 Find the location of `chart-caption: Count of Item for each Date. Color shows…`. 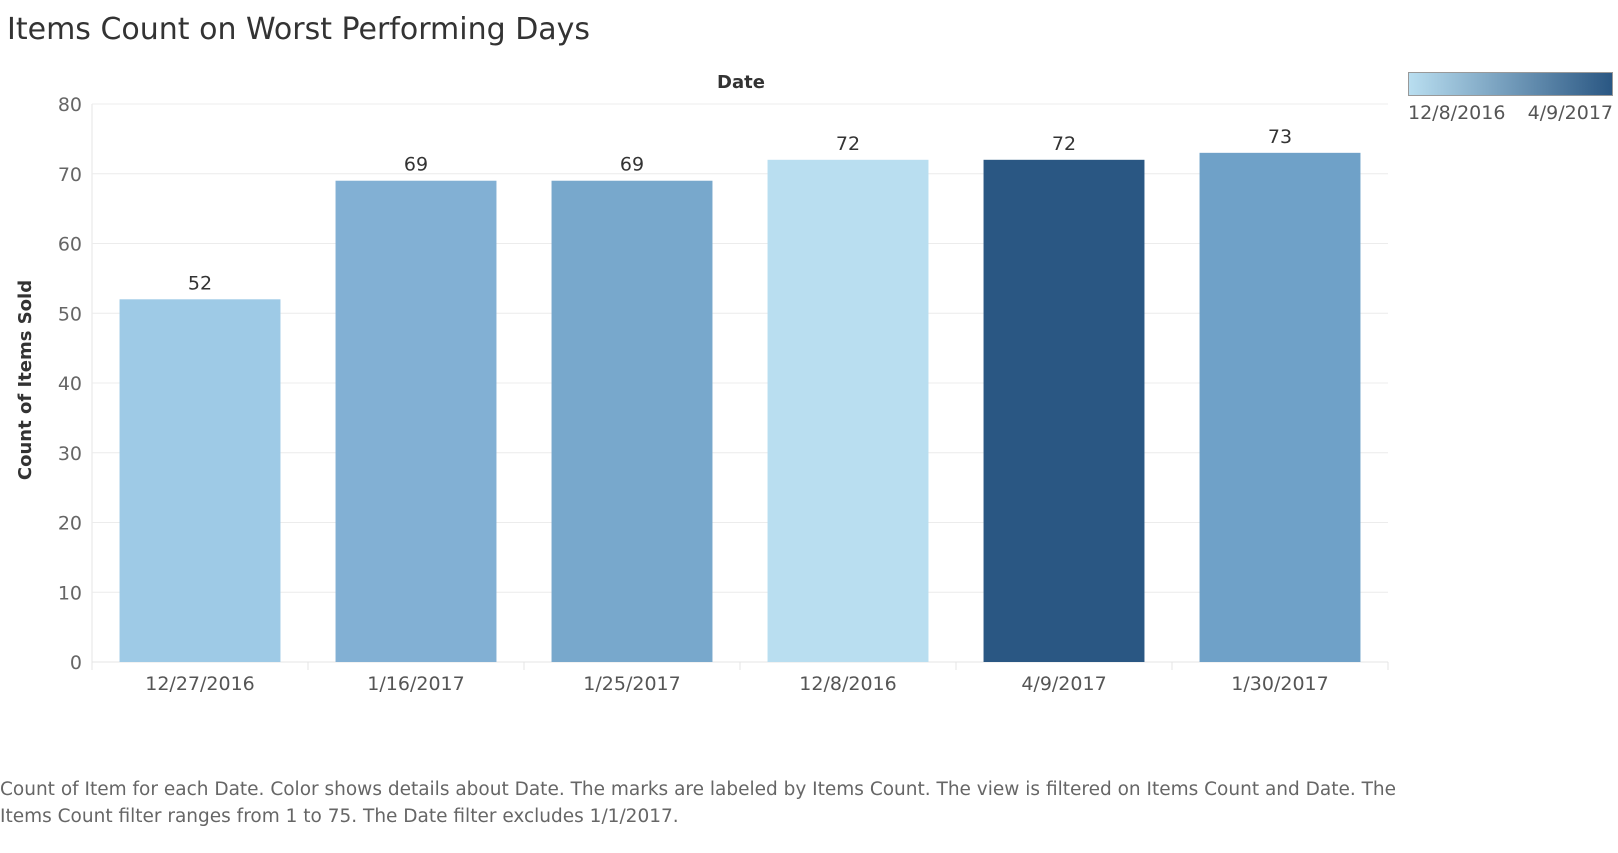

chart-caption: Count of Item for each Date. Color shows… is located at coordinates (698, 803).